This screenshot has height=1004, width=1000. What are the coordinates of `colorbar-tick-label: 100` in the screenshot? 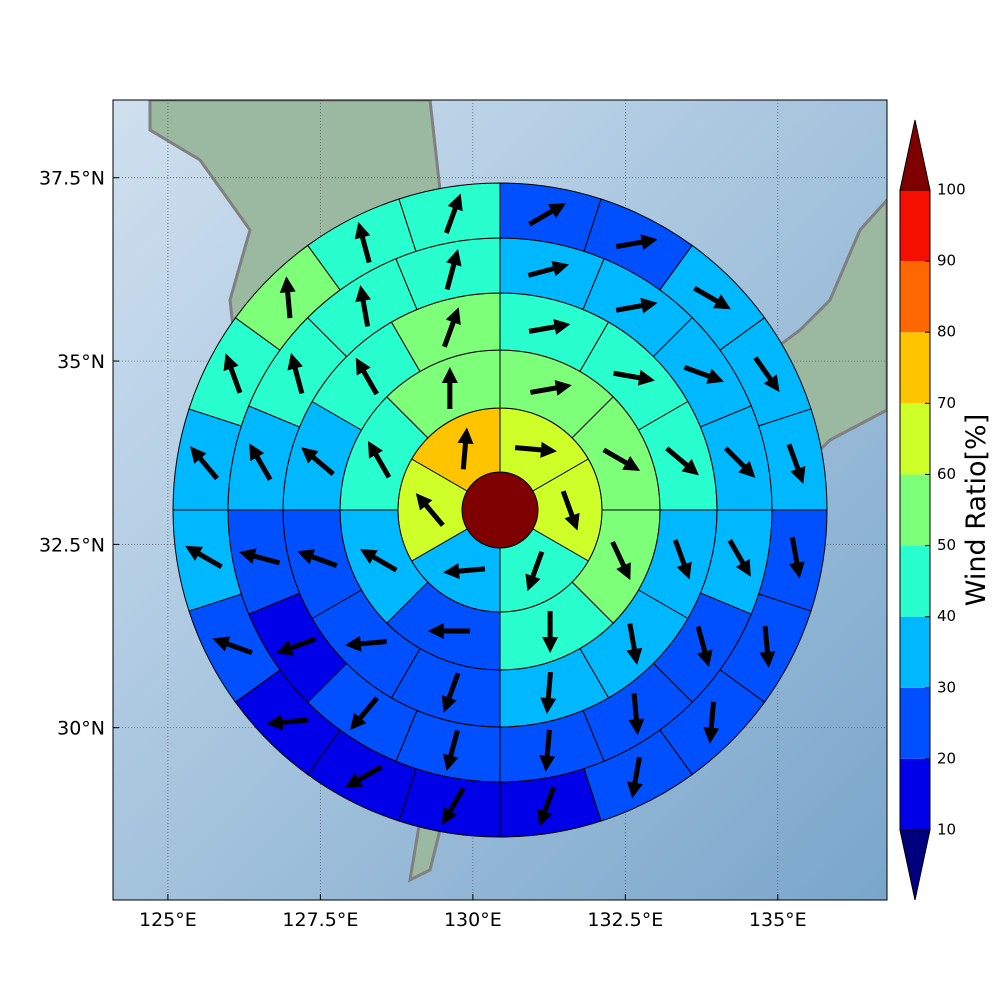 It's located at (951, 190).